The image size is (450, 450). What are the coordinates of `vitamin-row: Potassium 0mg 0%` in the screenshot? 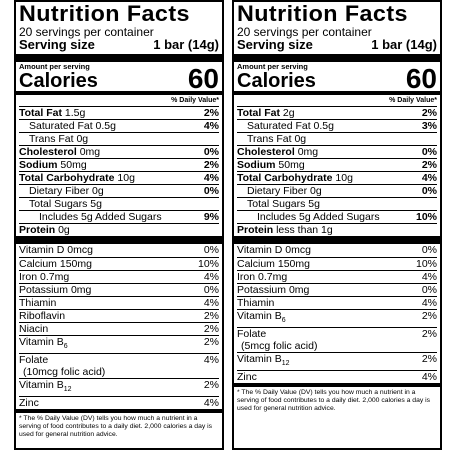 It's located at (119, 289).